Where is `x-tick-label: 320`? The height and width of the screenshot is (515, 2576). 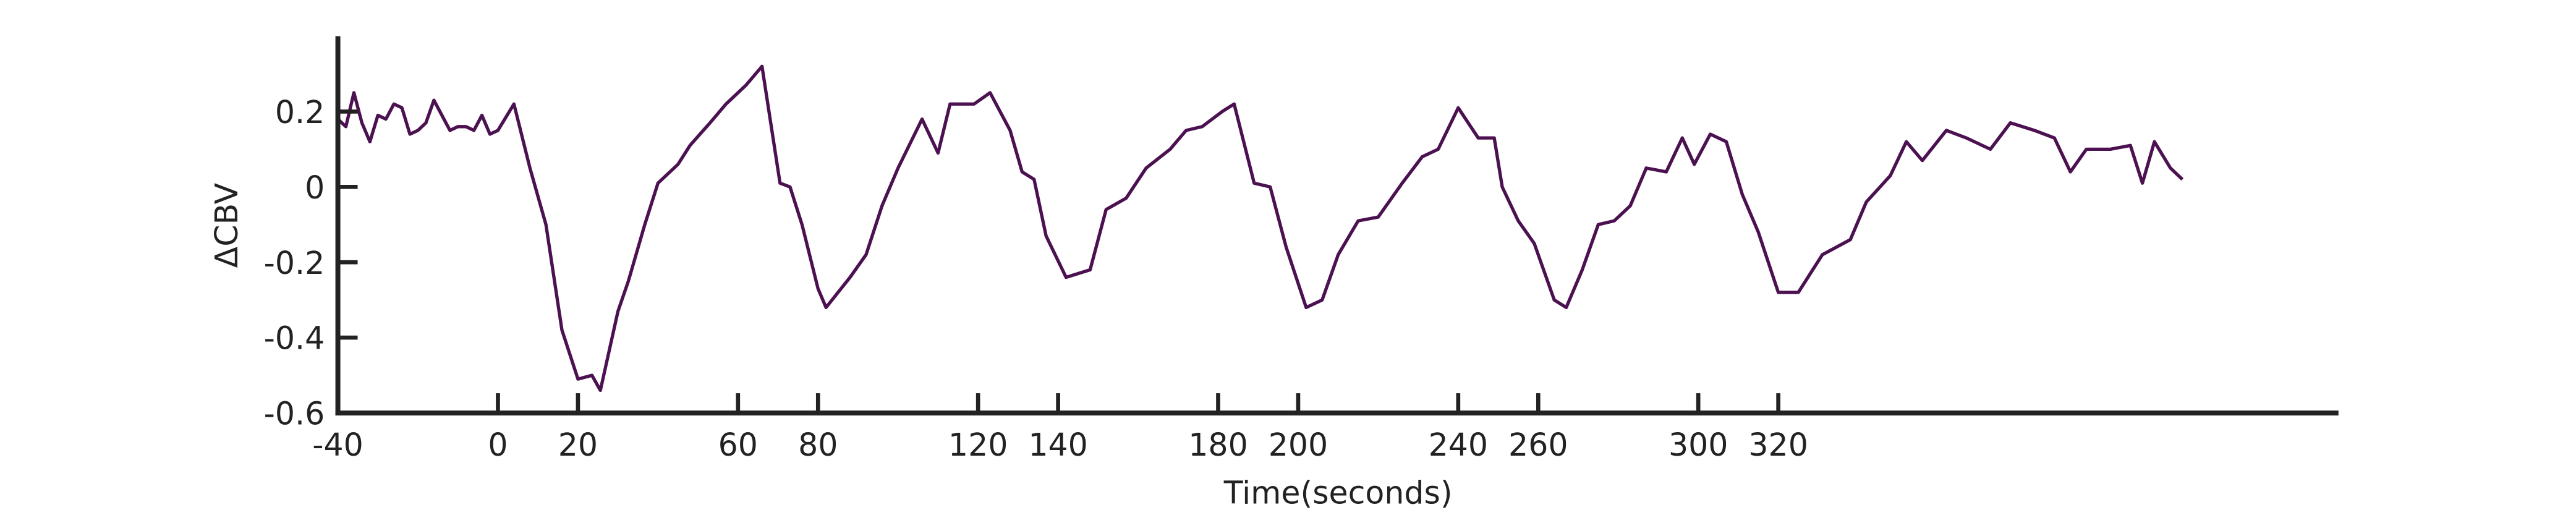
x-tick-label: 320 is located at coordinates (1778, 445).